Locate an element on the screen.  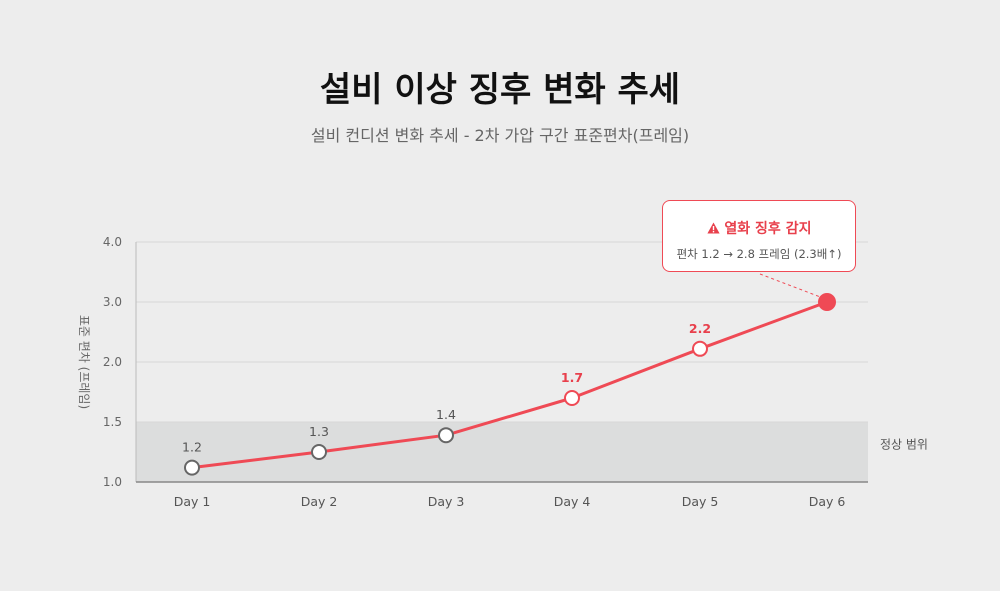
data-labels: 1.2 1.3 1.4 1.7 2.2 is located at coordinates (446, 388).